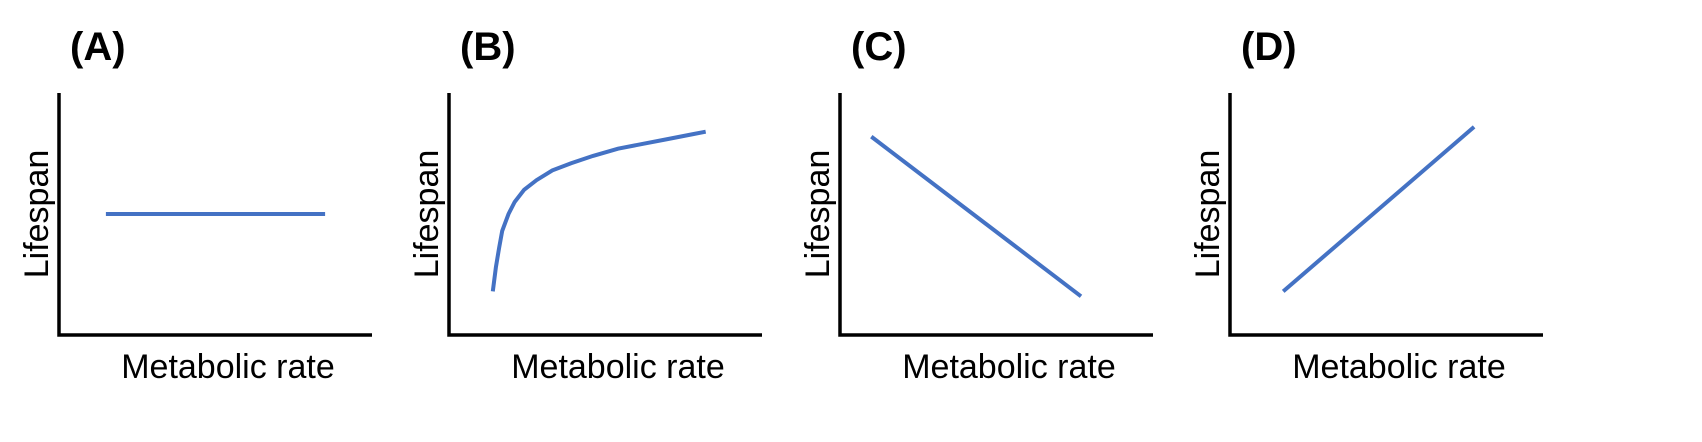 This screenshot has width=1702, height=442. Describe the element at coordinates (1378, 209) in the screenshot. I see `series-line-d` at that location.